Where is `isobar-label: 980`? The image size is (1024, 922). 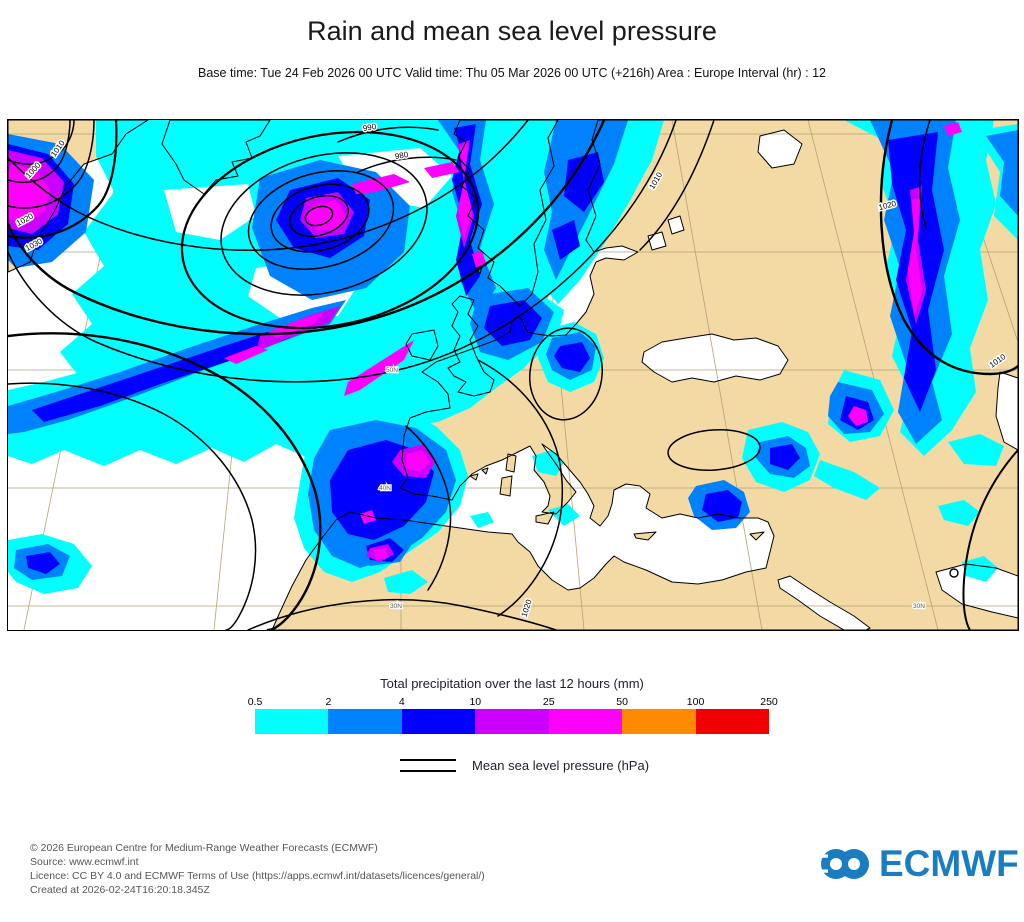 isobar-label: 980 is located at coordinates (401, 155).